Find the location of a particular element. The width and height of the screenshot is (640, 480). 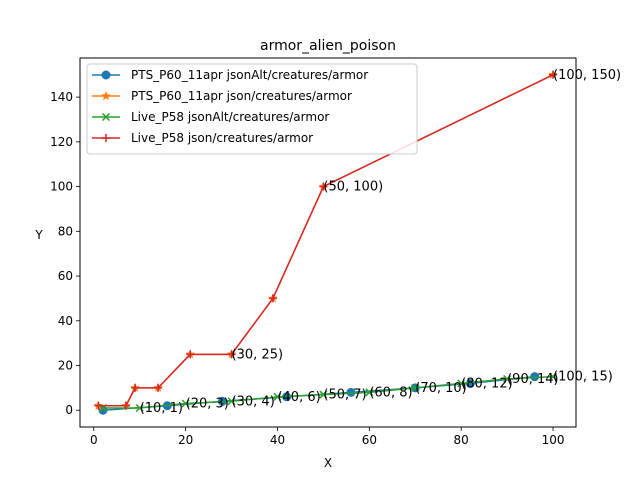

legend-item: Live_P58 json/creatures/armor is located at coordinates (202, 138).